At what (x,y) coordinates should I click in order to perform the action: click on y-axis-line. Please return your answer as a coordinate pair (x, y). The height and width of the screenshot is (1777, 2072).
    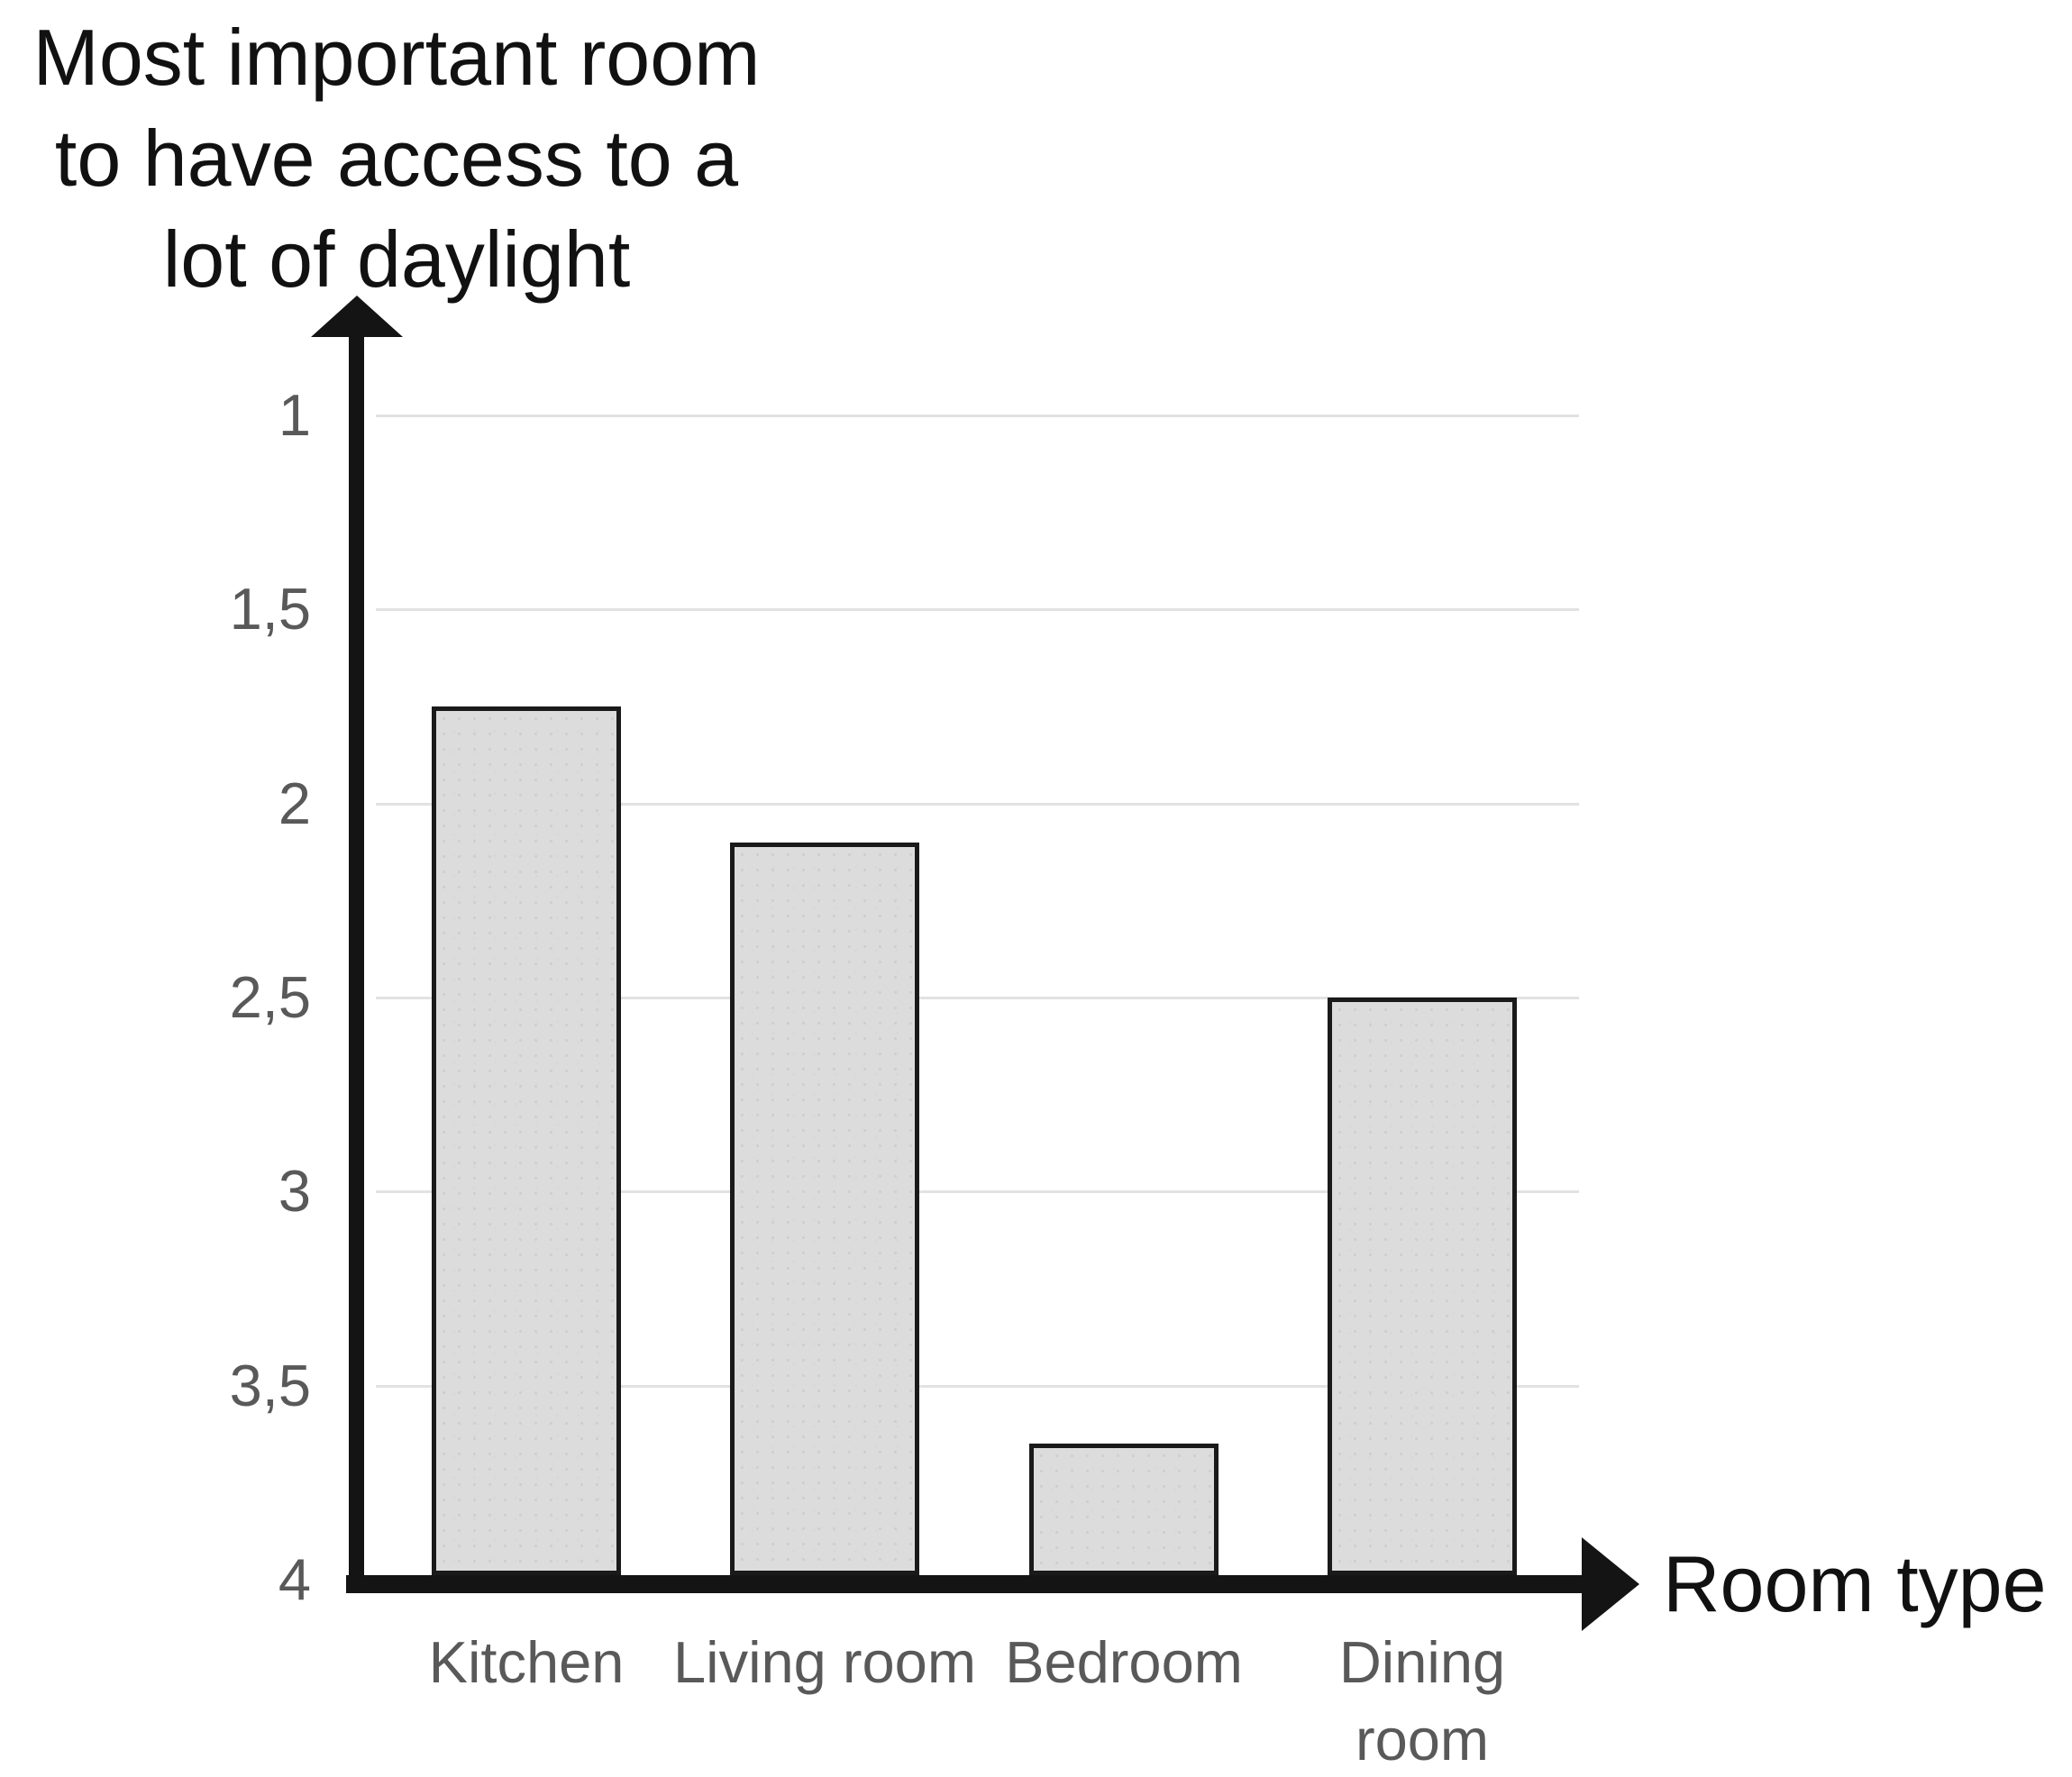
    Looking at the image, I should click on (356, 962).